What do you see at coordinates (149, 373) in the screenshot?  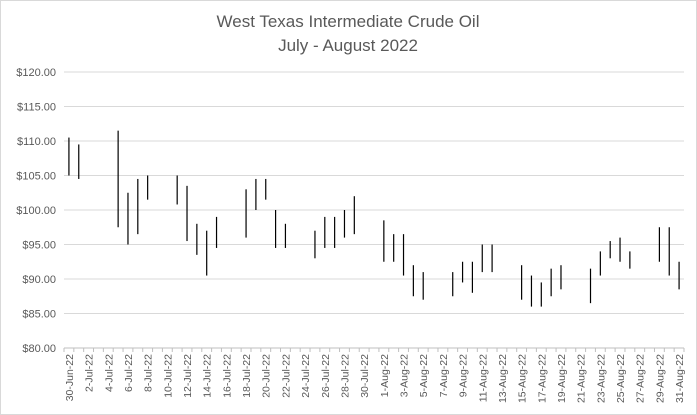 I see `x-tick-label: 8-Jul-22` at bounding box center [149, 373].